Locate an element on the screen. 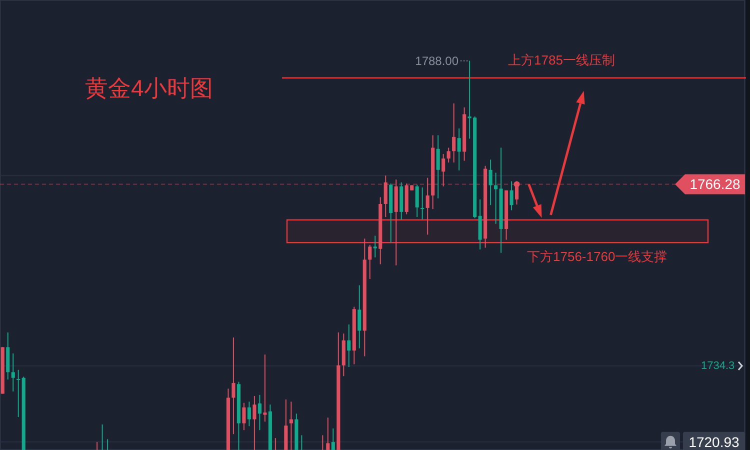 Image resolution: width=750 pixels, height=450 pixels. ref-line-label: 上方1785一线压制 is located at coordinates (561, 60).